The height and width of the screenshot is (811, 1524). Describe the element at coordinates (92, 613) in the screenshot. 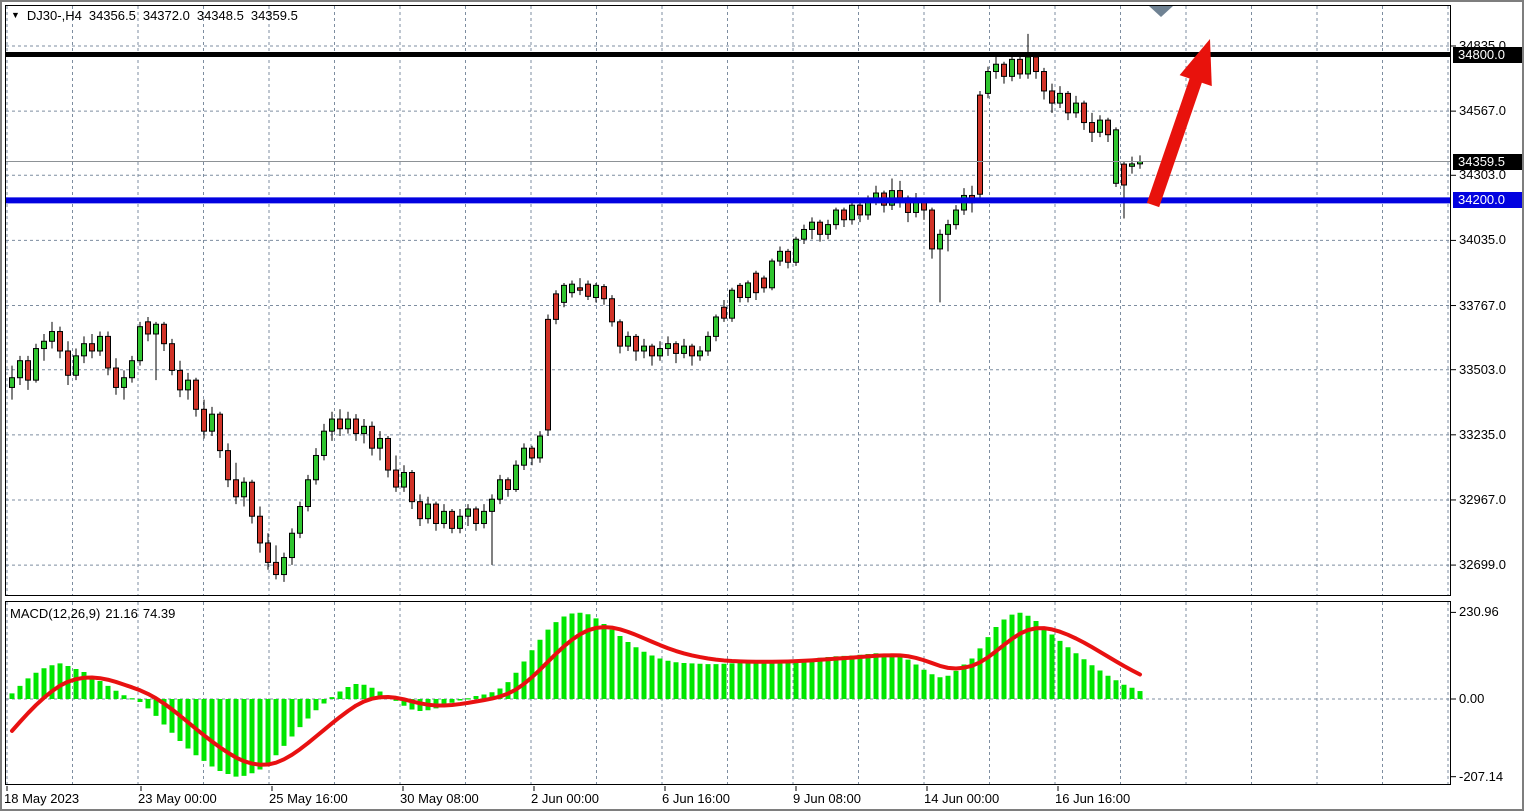

I see `indicator-label: MACD(12,26,9) 21.16 74.39` at that location.